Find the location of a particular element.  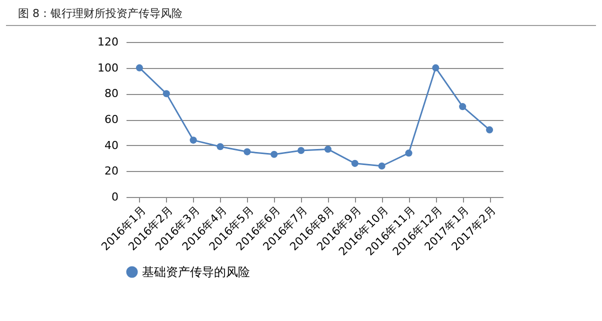

legend-label: 基础资产传导的风险 is located at coordinates (196, 272).